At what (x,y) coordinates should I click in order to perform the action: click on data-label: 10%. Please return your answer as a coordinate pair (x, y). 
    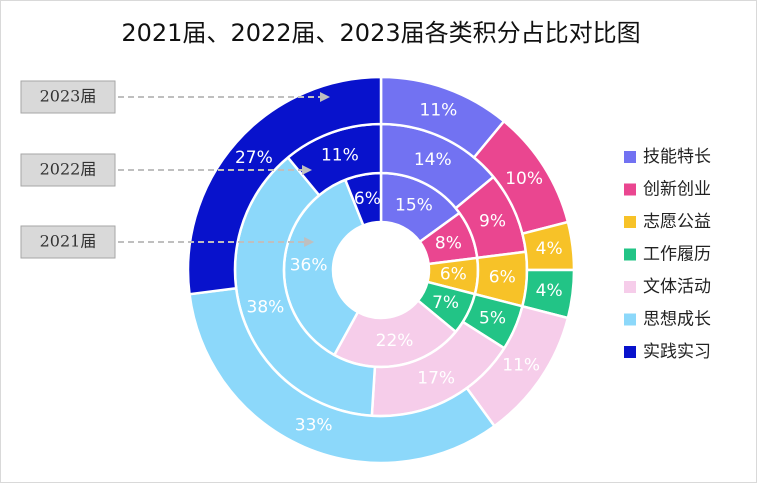
    Looking at the image, I should click on (524, 179).